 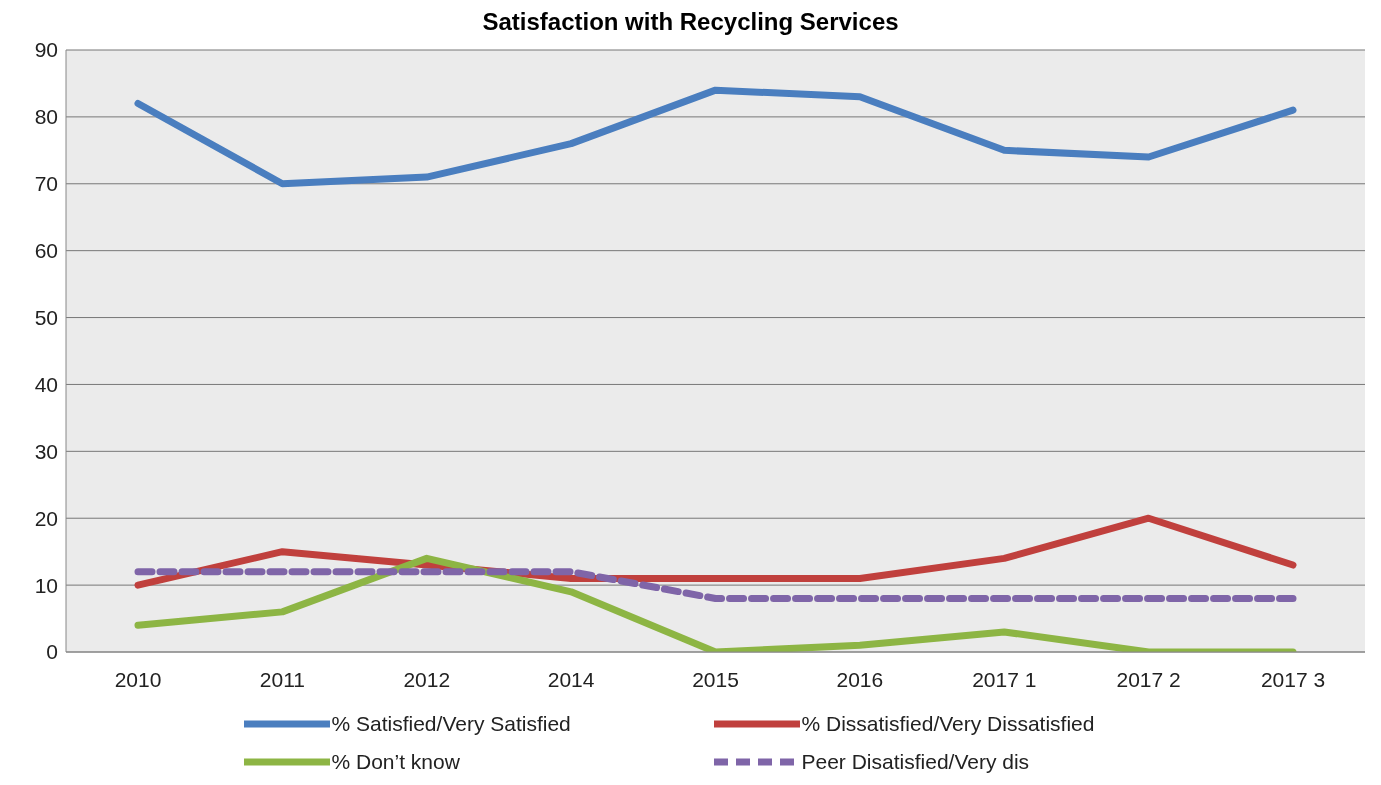 What do you see at coordinates (52, 652) in the screenshot?
I see `y-tick-label: 0` at bounding box center [52, 652].